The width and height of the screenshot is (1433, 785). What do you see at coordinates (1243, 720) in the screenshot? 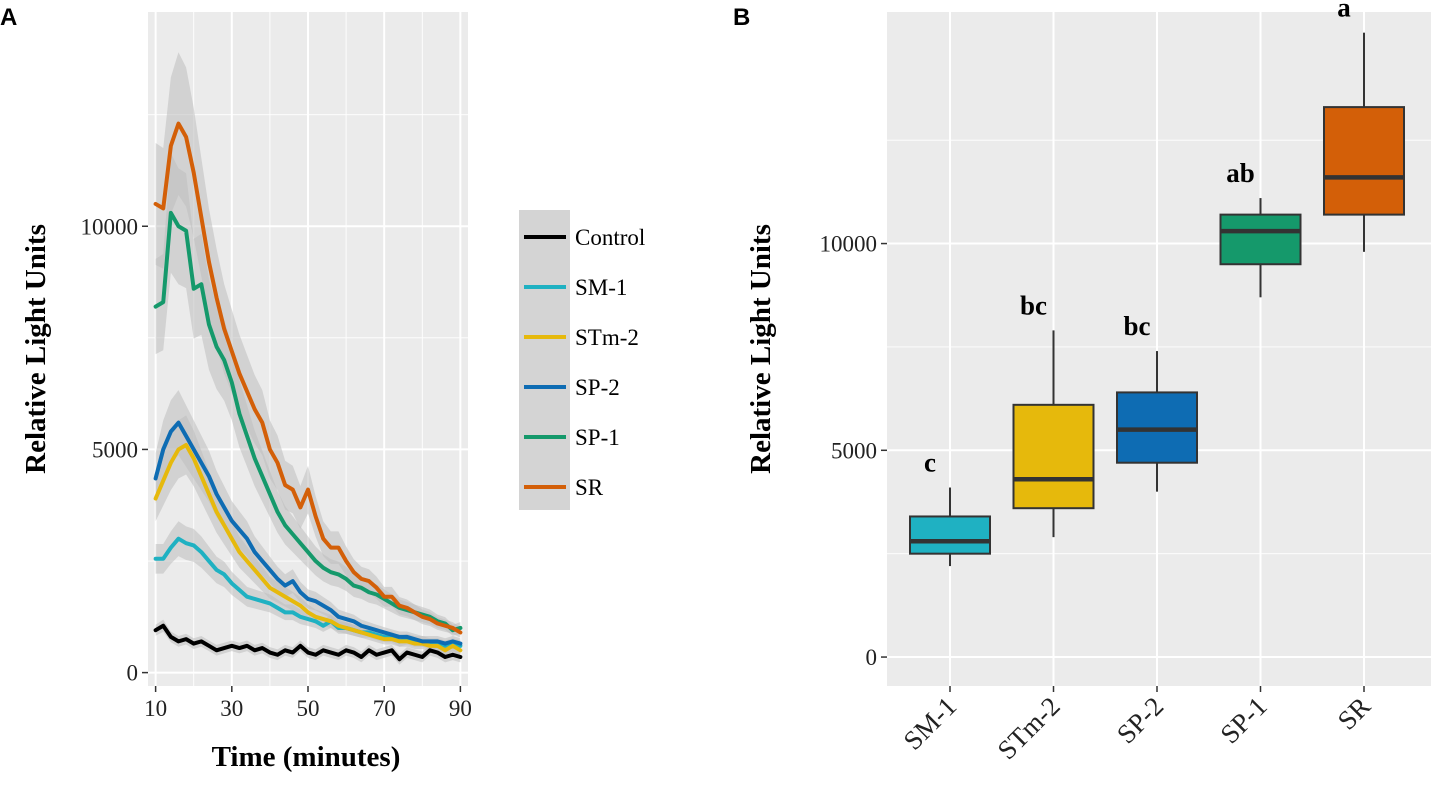
I see `x-tick-label-sp-1: SP-1` at bounding box center [1243, 720].